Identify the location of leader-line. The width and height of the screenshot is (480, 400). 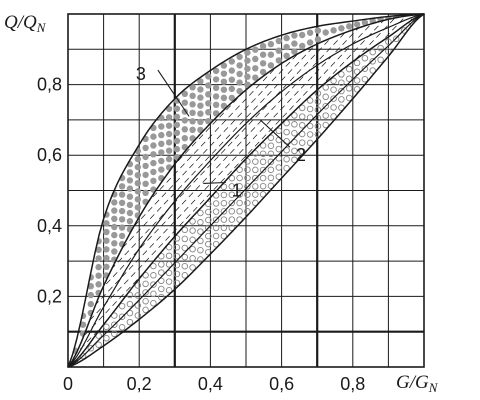
(275, 133).